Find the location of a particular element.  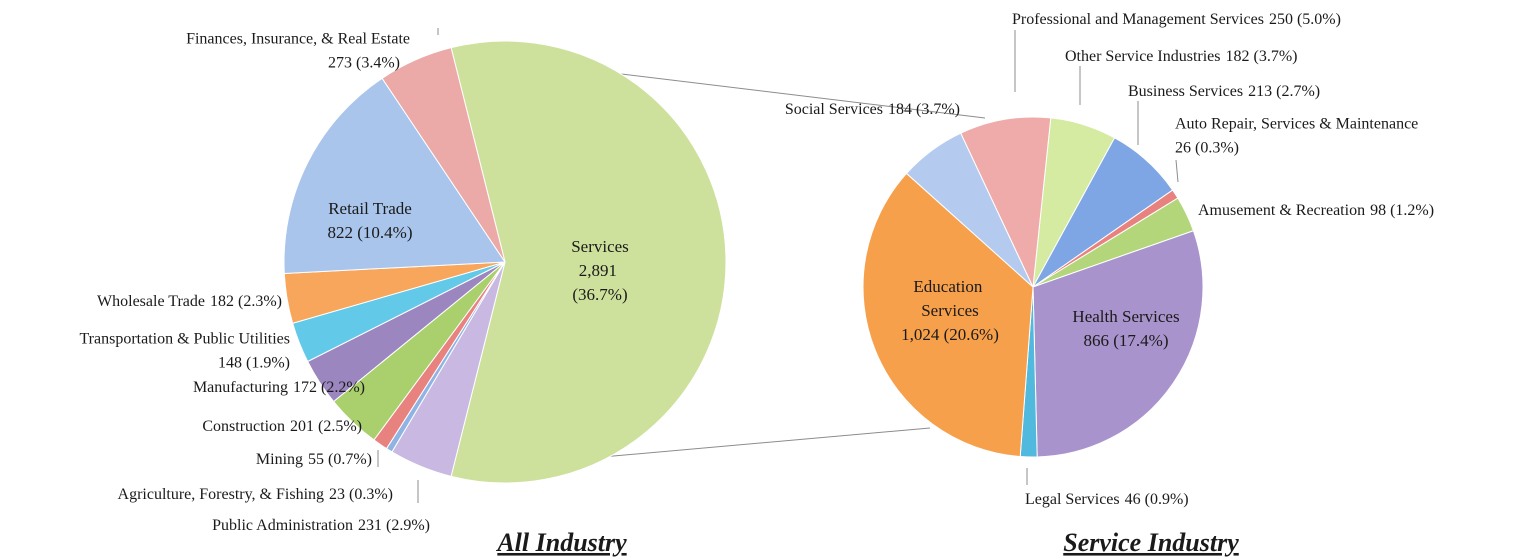

category-label: Professional and Management Services is located at coordinates (1138, 19).